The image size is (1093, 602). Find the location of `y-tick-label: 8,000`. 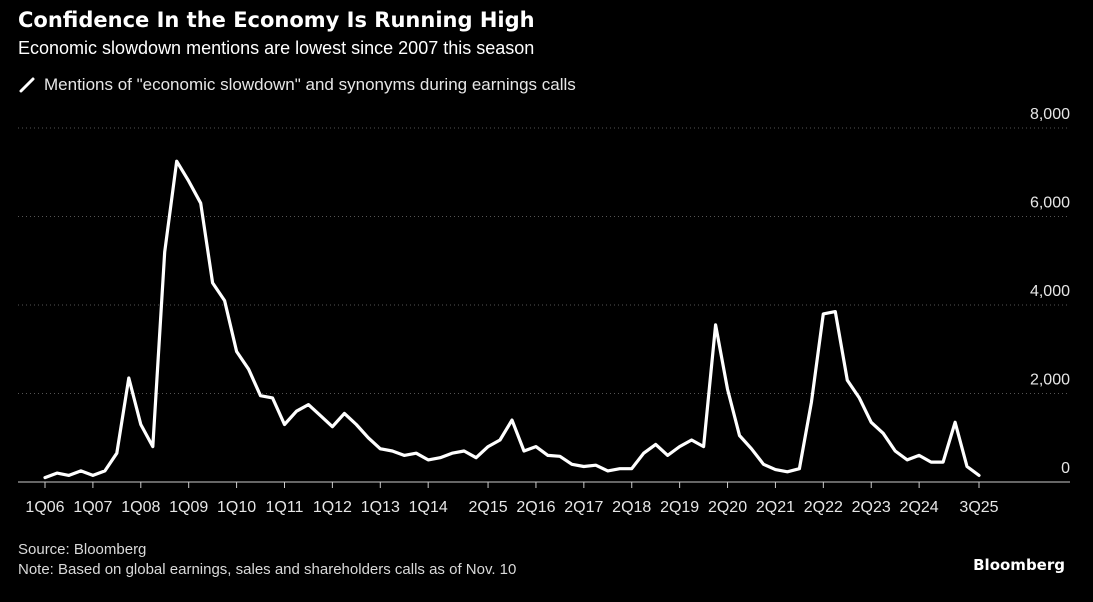

y-tick-label: 8,000 is located at coordinates (1050, 114).